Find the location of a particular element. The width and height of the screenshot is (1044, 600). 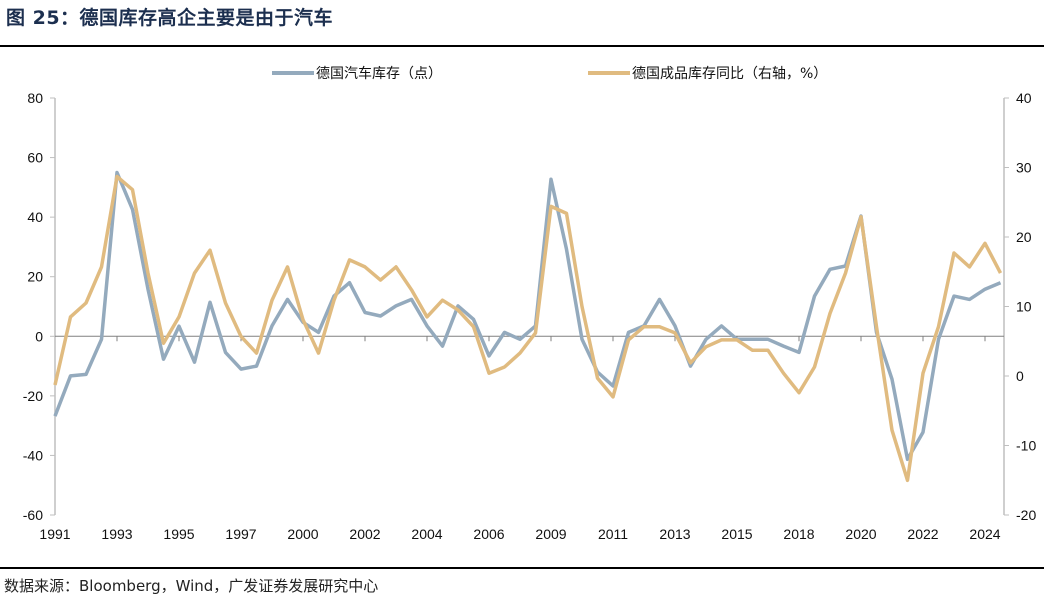

left-tick-label: 80 is located at coordinates (35, 98).